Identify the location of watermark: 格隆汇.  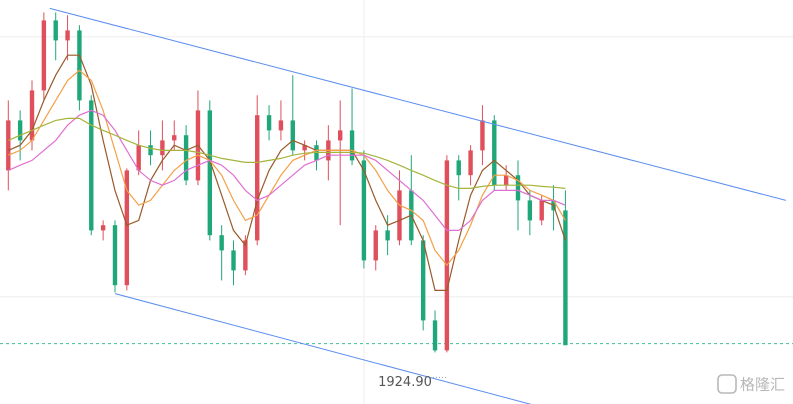
(751, 384).